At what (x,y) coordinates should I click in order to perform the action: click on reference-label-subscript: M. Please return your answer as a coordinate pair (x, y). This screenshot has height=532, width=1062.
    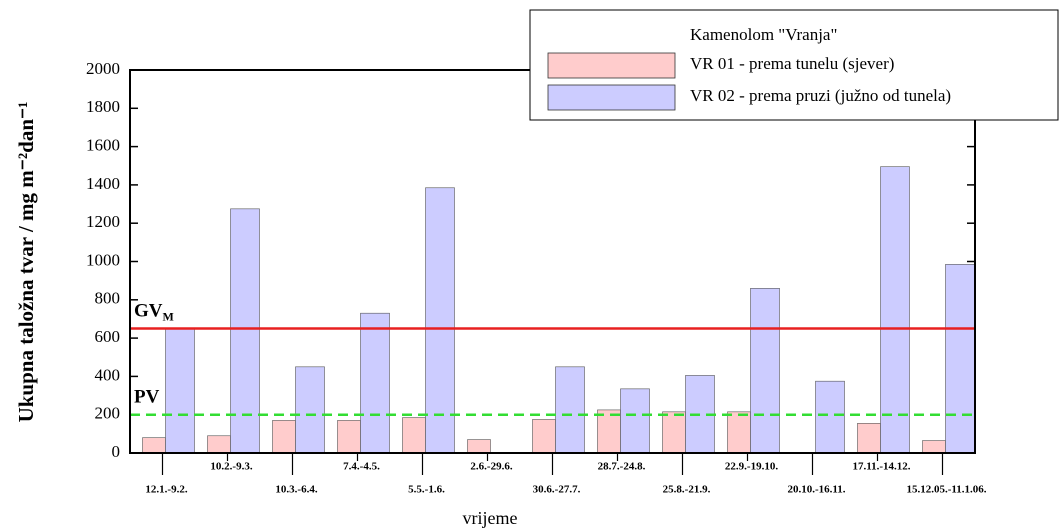
    Looking at the image, I should click on (168, 316).